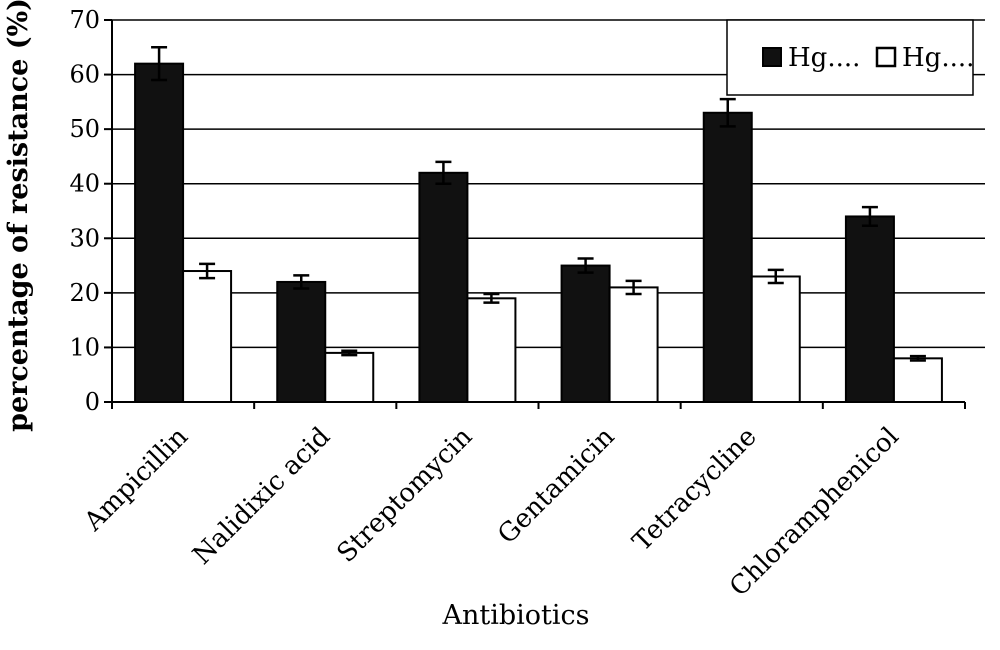  What do you see at coordinates (84, 20) in the screenshot?
I see `y-tick-label: 70` at bounding box center [84, 20].